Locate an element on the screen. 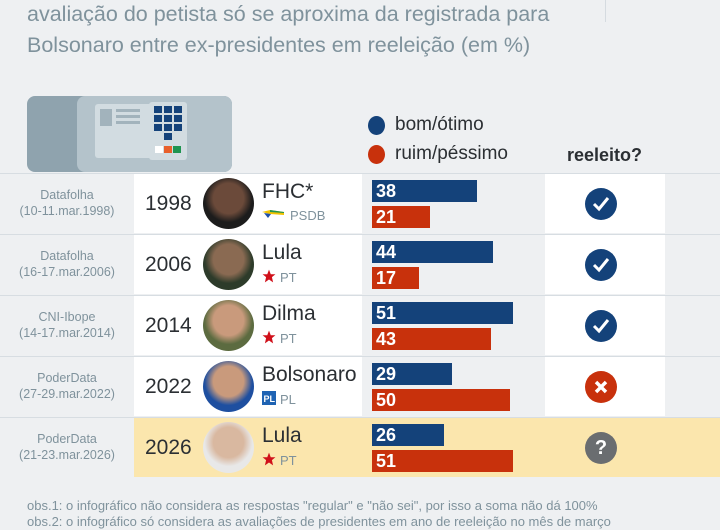 This screenshot has height=530, width=720. value-label-good: 44 is located at coordinates (386, 252).